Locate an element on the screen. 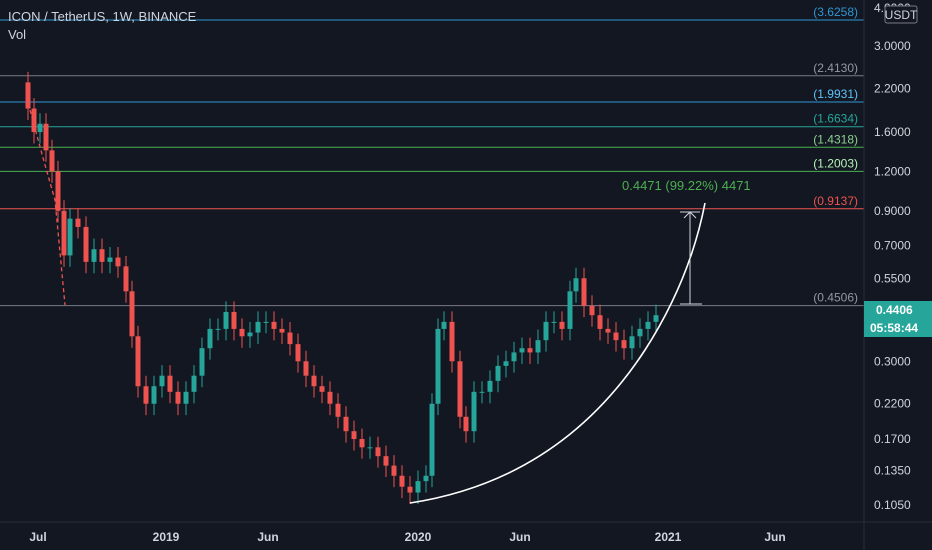 The width and height of the screenshot is (932, 550). time-tick-label: 2020 is located at coordinates (418, 537).